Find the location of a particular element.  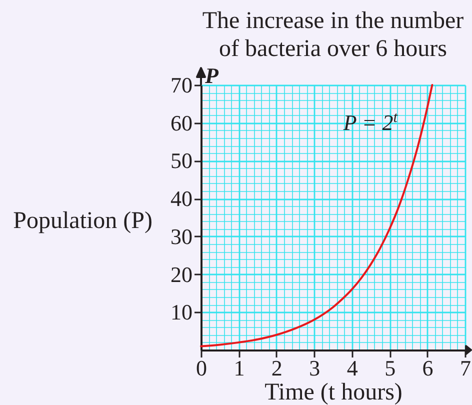

y-tick-label: 30 is located at coordinates (181, 236).